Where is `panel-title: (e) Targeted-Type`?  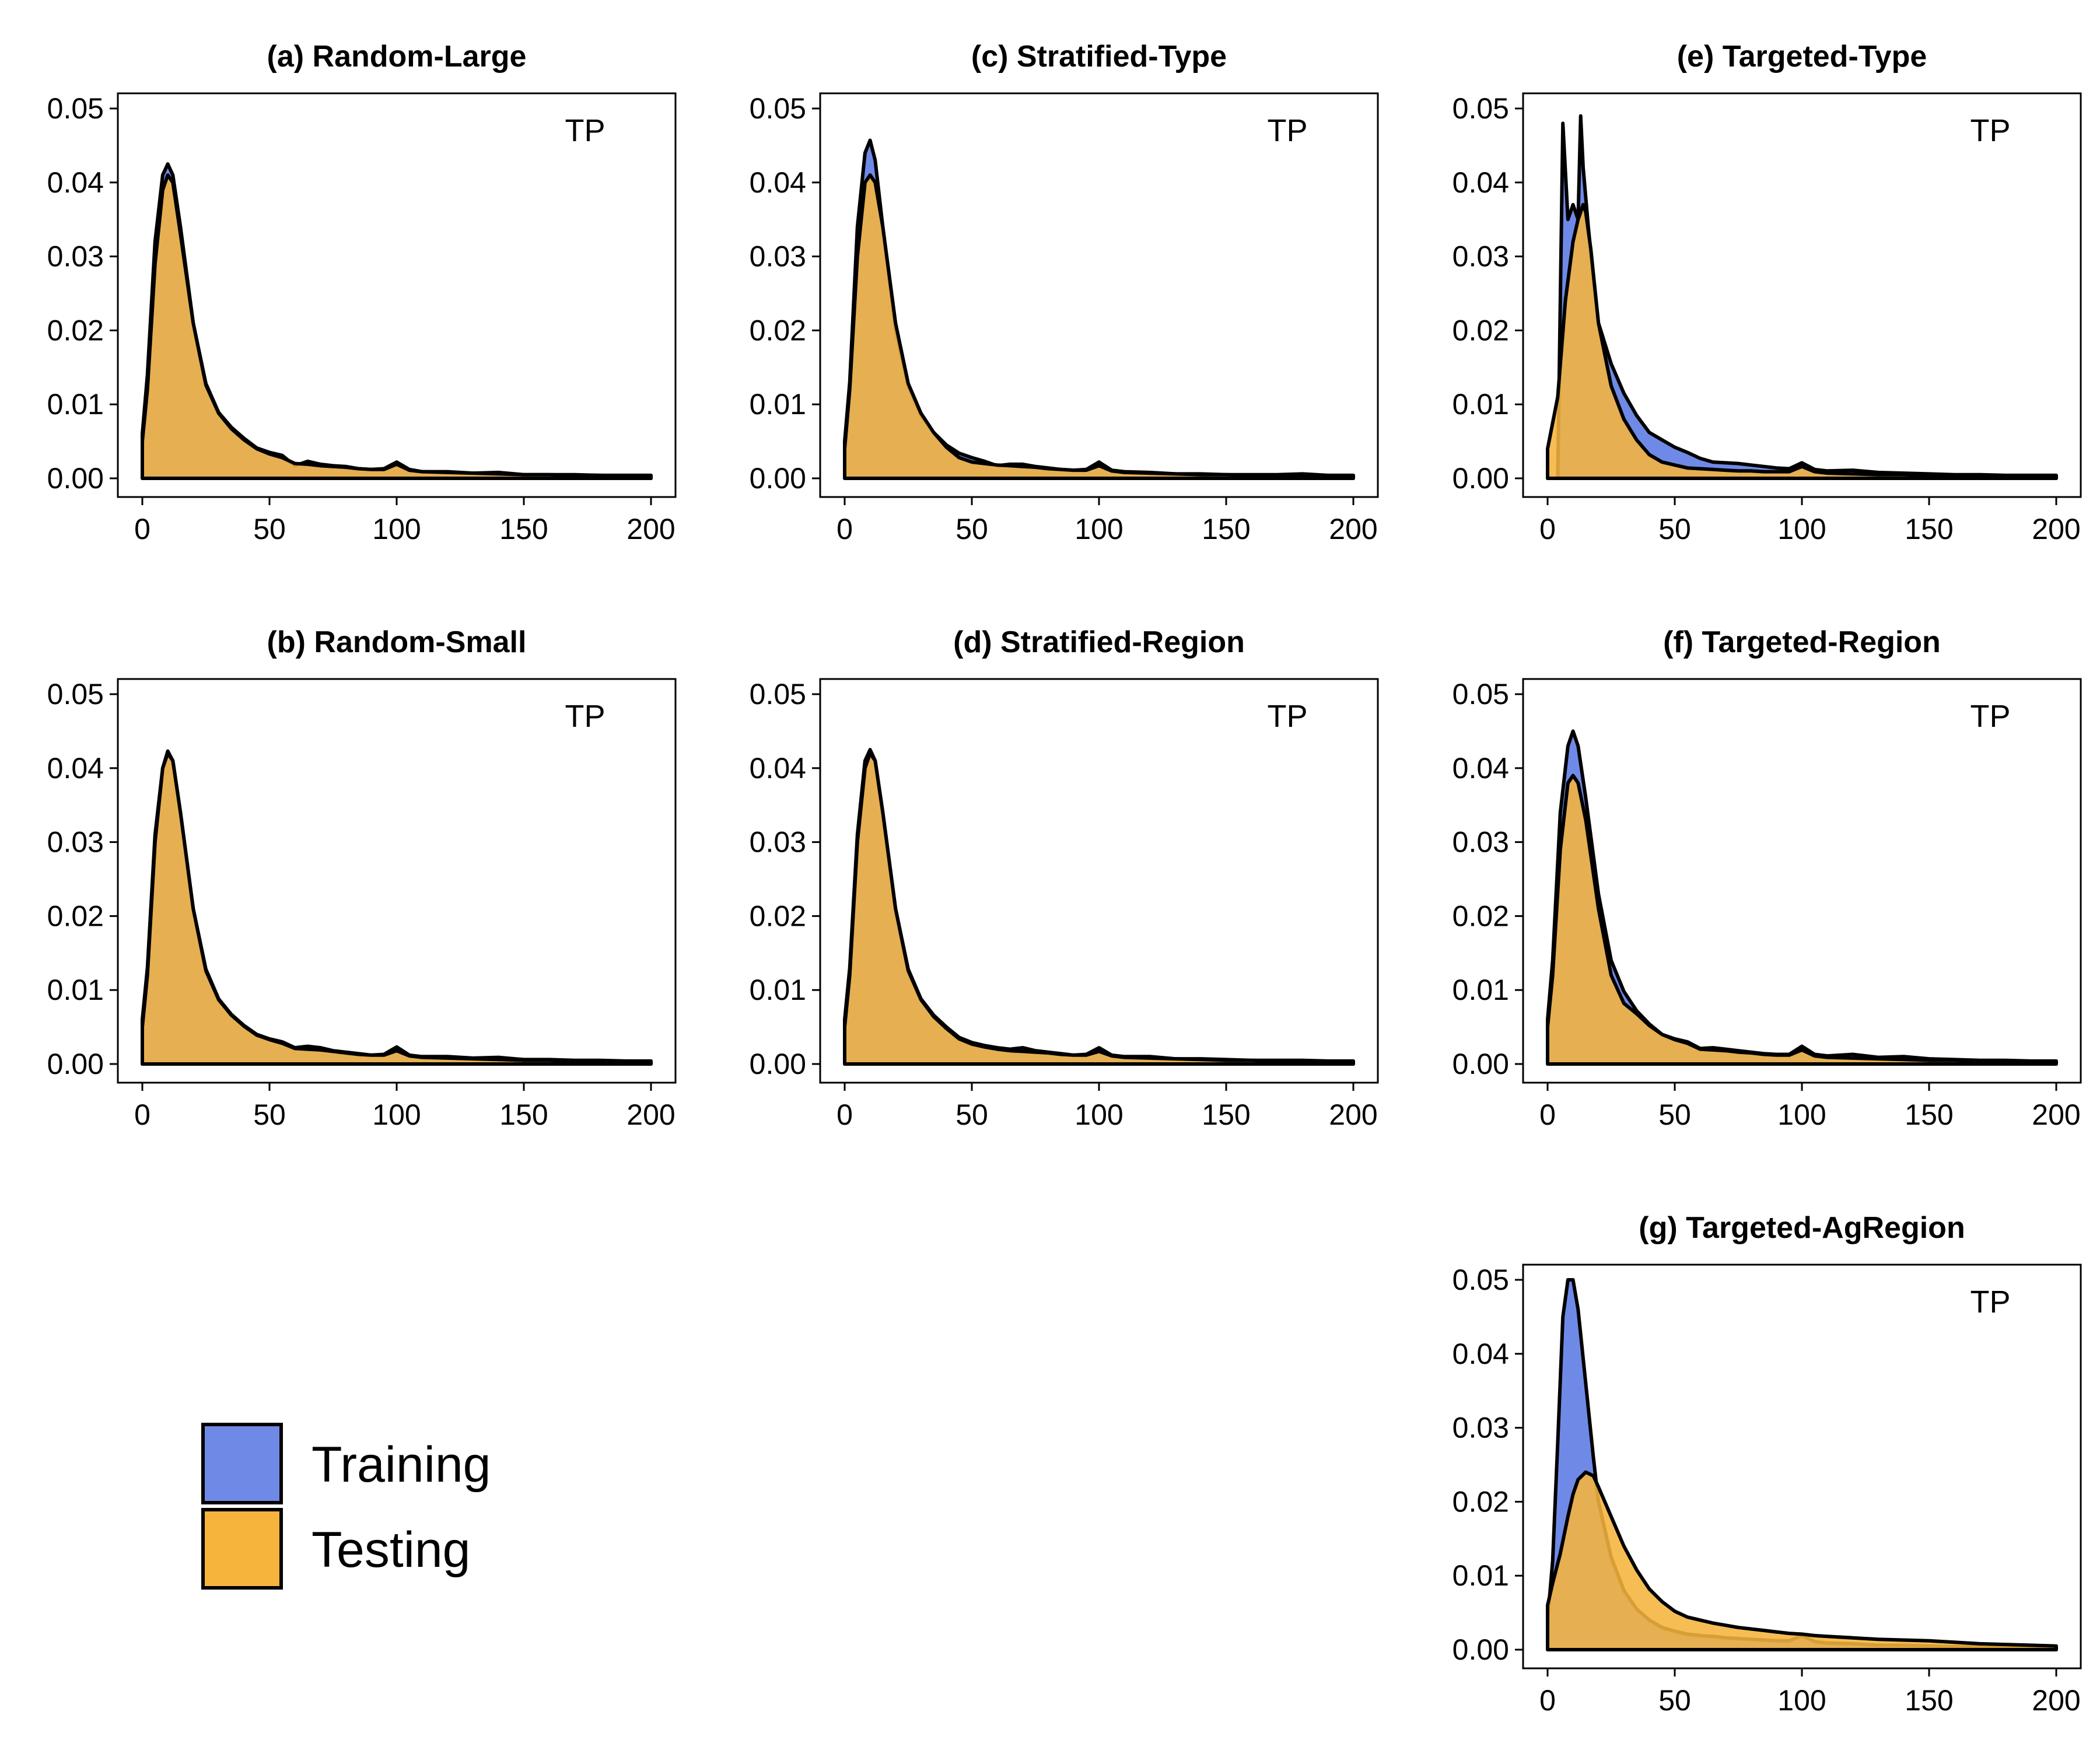
panel-title: (e) Targeted-Type is located at coordinates (1802, 57).